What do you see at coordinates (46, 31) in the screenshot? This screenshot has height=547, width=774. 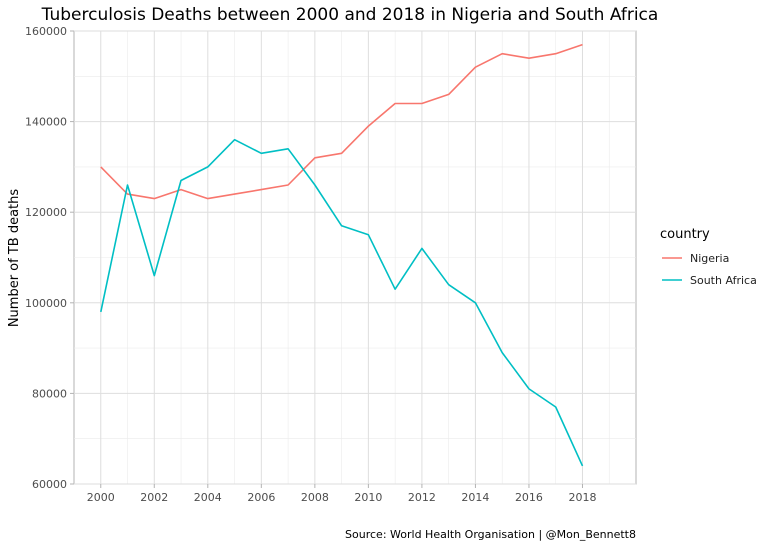 I see `y-tick-label: 160000` at bounding box center [46, 31].